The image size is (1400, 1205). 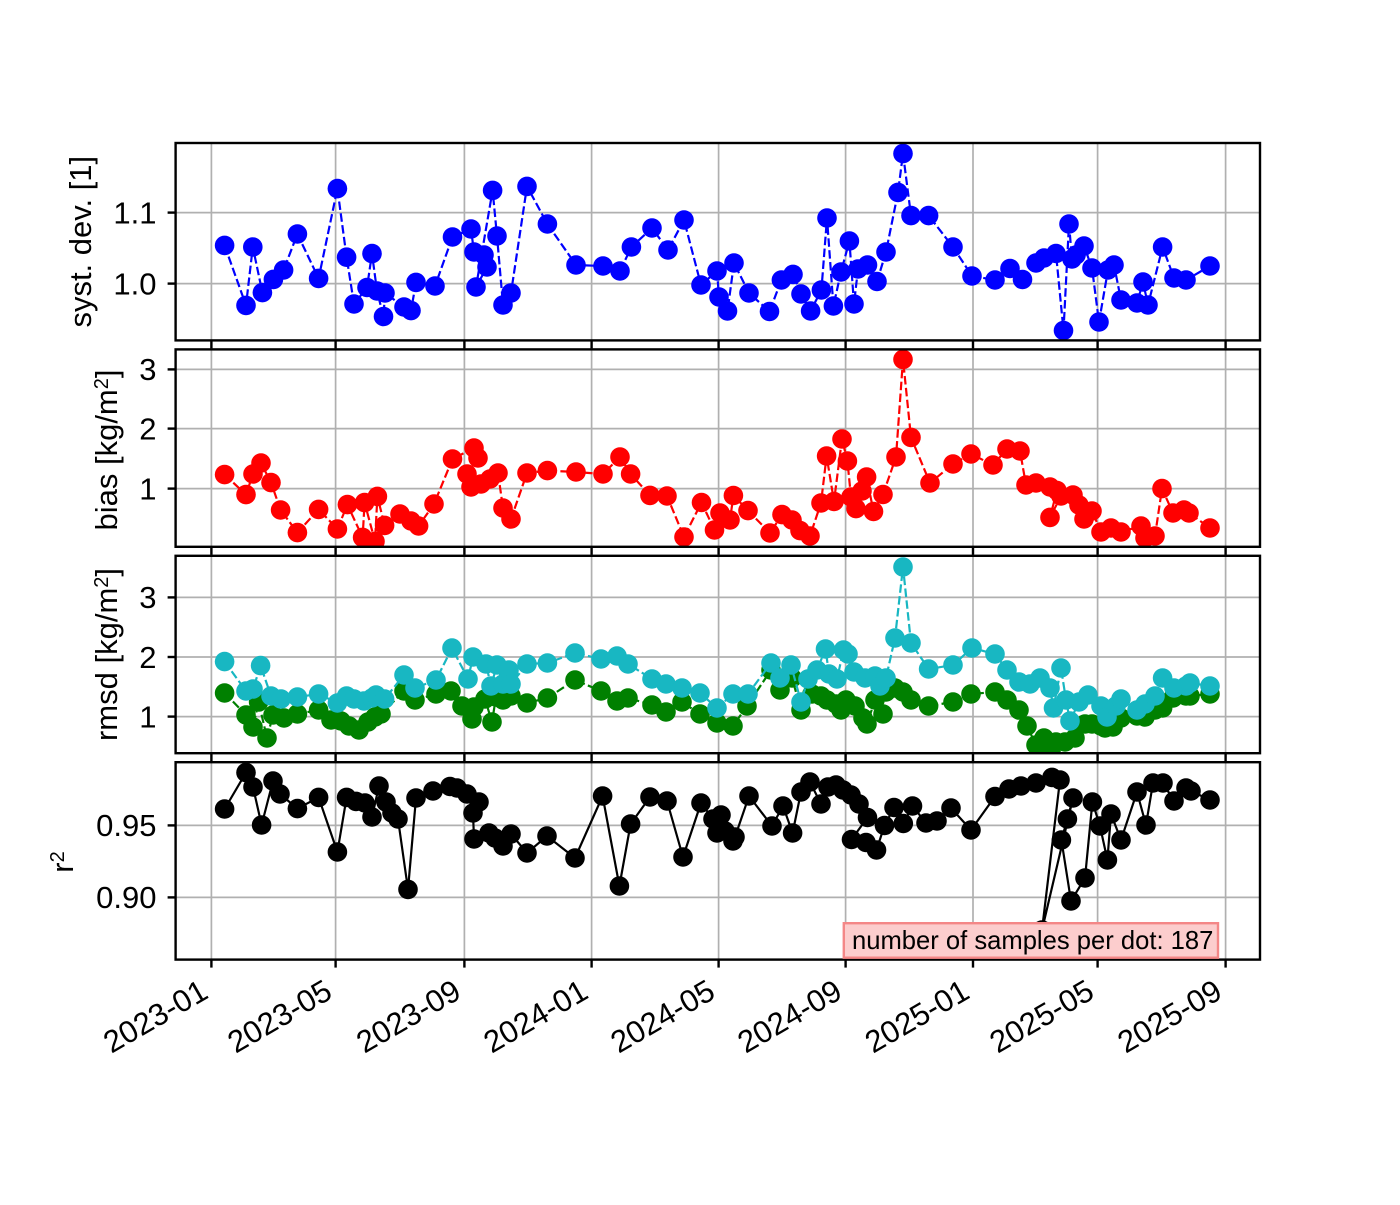 What do you see at coordinates (126, 825) in the screenshot?
I see `svg-text: 0.95` at bounding box center [126, 825].